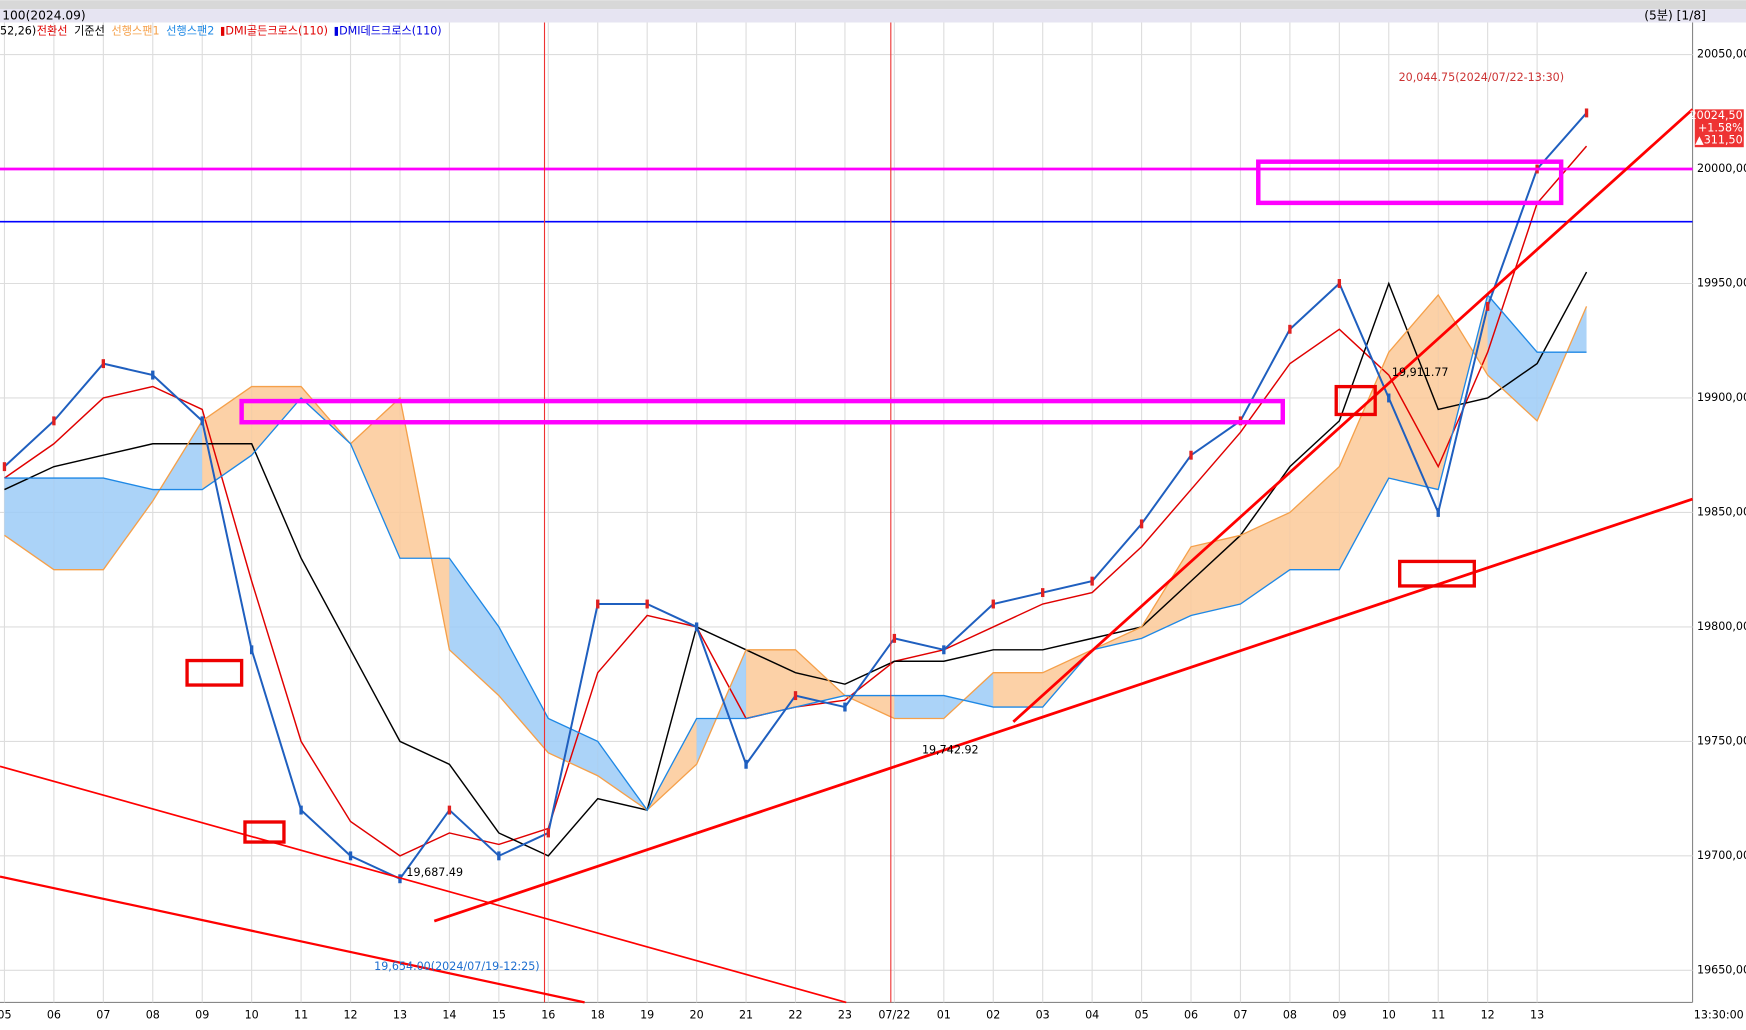 This screenshot has width=1746, height=1030. Describe the element at coordinates (54, 1015) in the screenshot. I see `x-tick-label: 06` at that location.